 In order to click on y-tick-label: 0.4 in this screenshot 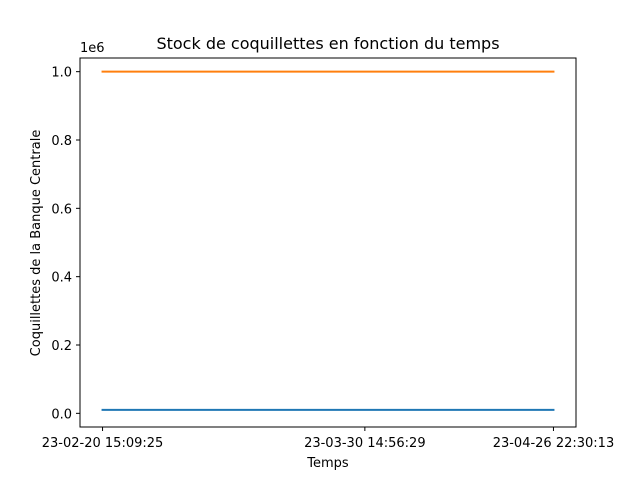, I will do `click(61, 278)`.